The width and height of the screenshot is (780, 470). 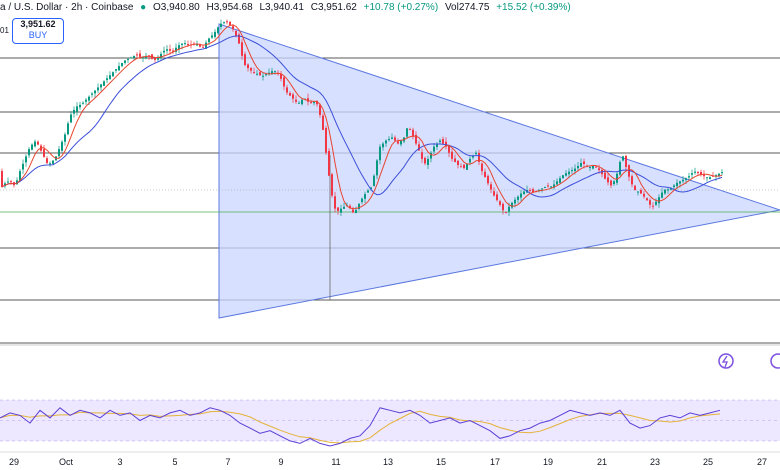 I want to click on x-tick-label: 11, so click(x=335, y=462).